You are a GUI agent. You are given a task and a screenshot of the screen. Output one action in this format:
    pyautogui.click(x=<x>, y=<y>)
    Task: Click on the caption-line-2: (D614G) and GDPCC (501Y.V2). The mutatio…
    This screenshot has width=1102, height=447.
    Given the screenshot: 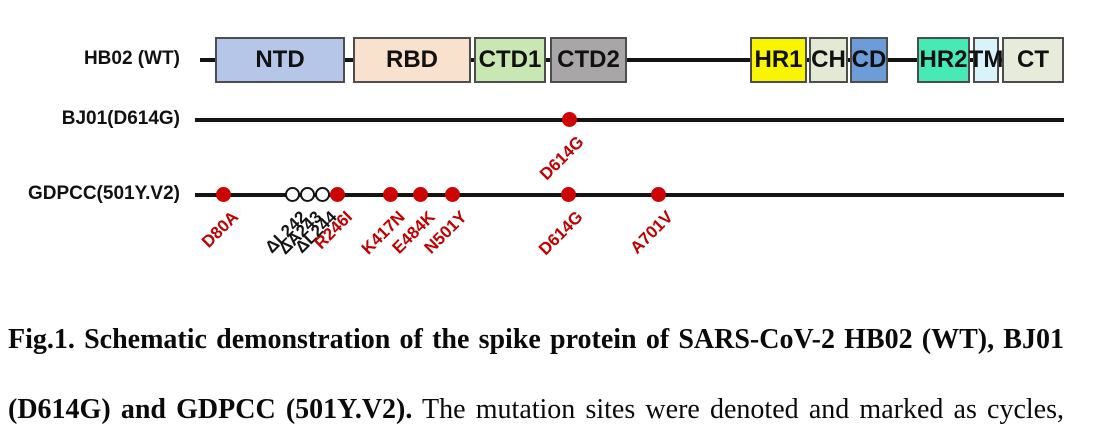 What is the action you would take?
    pyautogui.click(x=536, y=410)
    